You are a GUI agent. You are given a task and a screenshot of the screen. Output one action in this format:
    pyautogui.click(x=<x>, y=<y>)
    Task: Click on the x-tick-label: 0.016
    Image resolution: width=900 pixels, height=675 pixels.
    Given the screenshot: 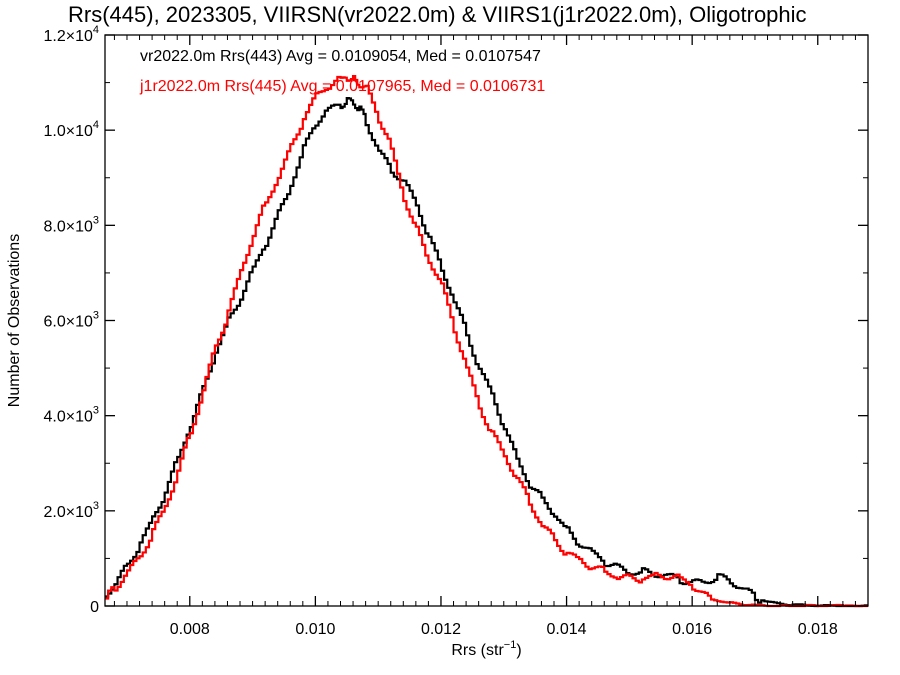 What is the action you would take?
    pyautogui.click(x=692, y=629)
    